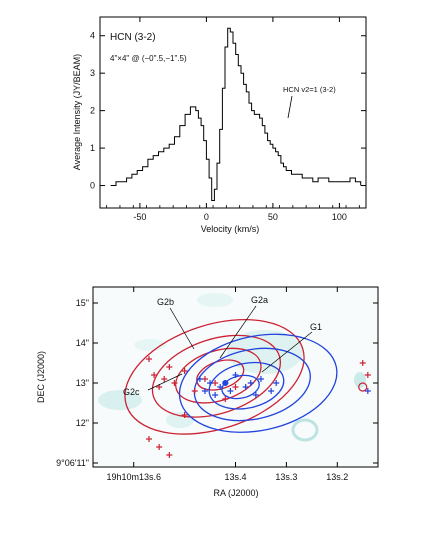  Describe the element at coordinates (259, 300) in the screenshot. I see `label-g2a: G2a` at that location.